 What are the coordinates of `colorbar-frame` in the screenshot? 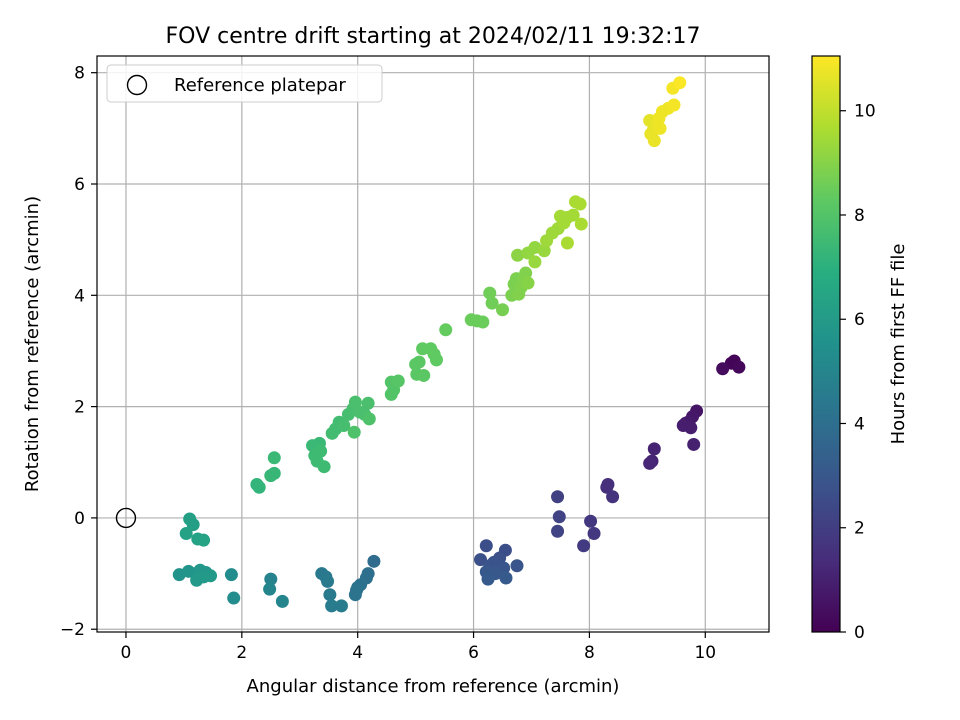 It's located at (826, 344).